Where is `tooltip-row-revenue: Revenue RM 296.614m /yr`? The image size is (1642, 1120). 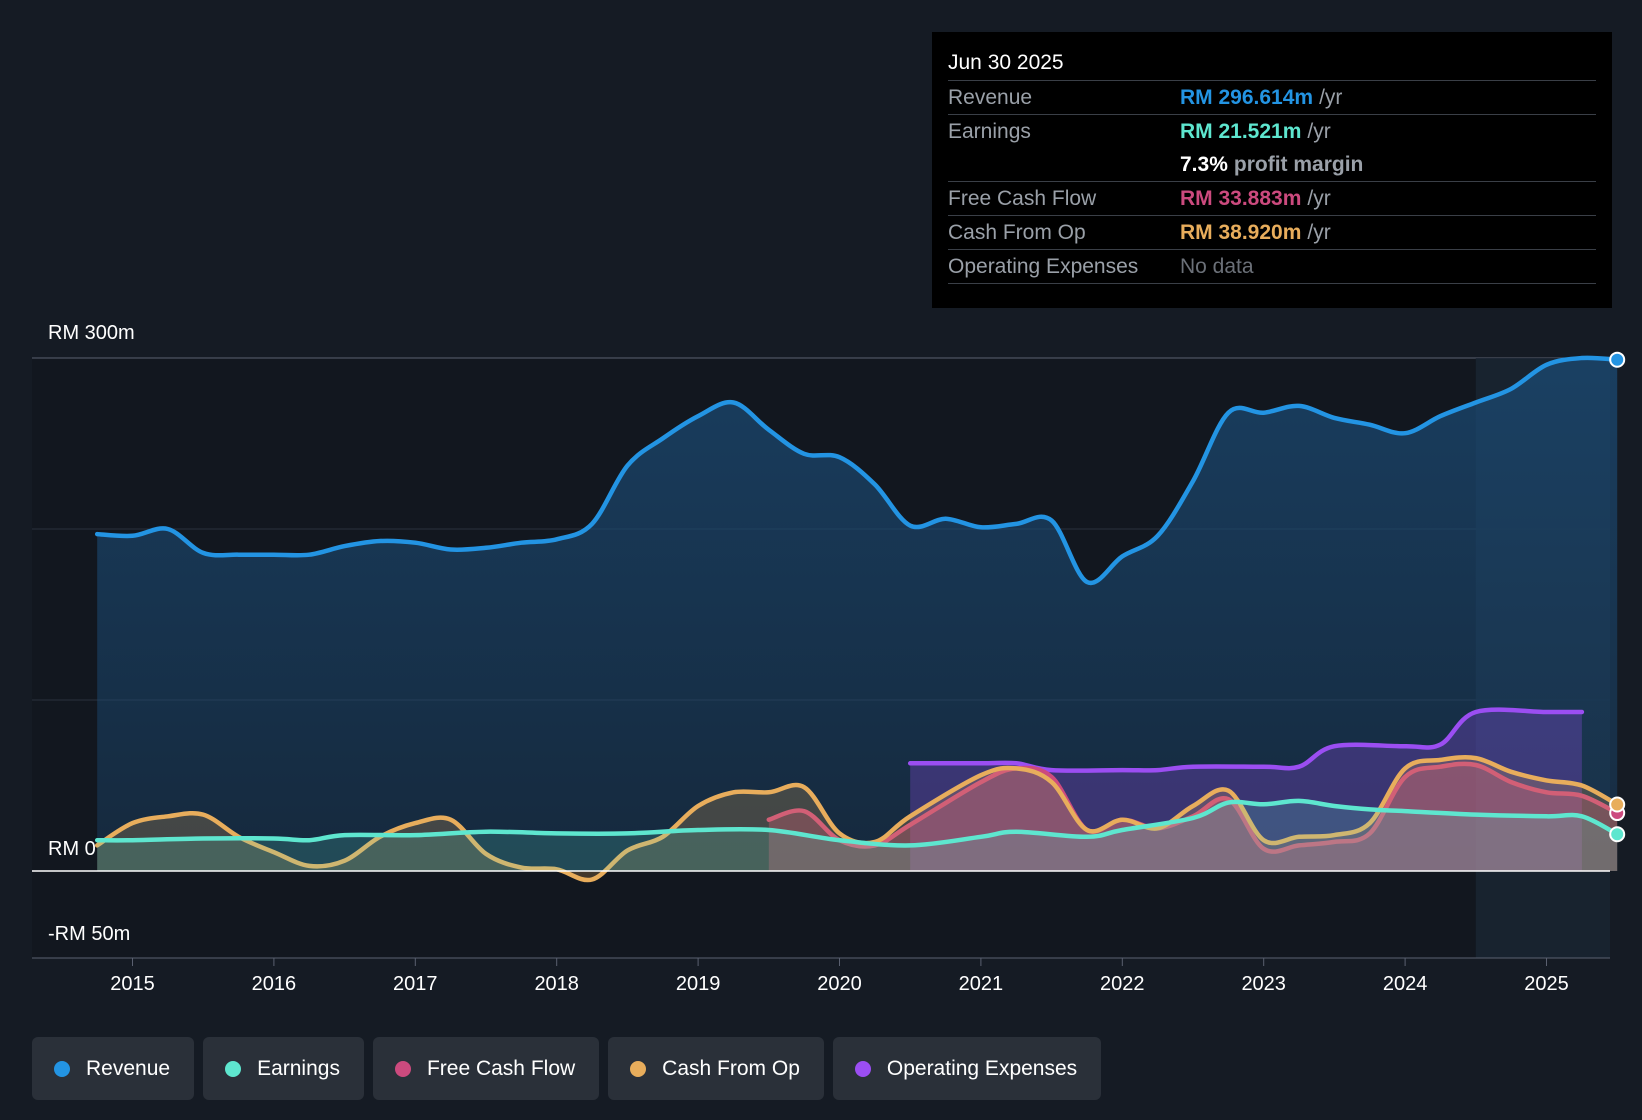
tooltip-row-revenue: Revenue RM 296.614m /yr is located at coordinates (1272, 98).